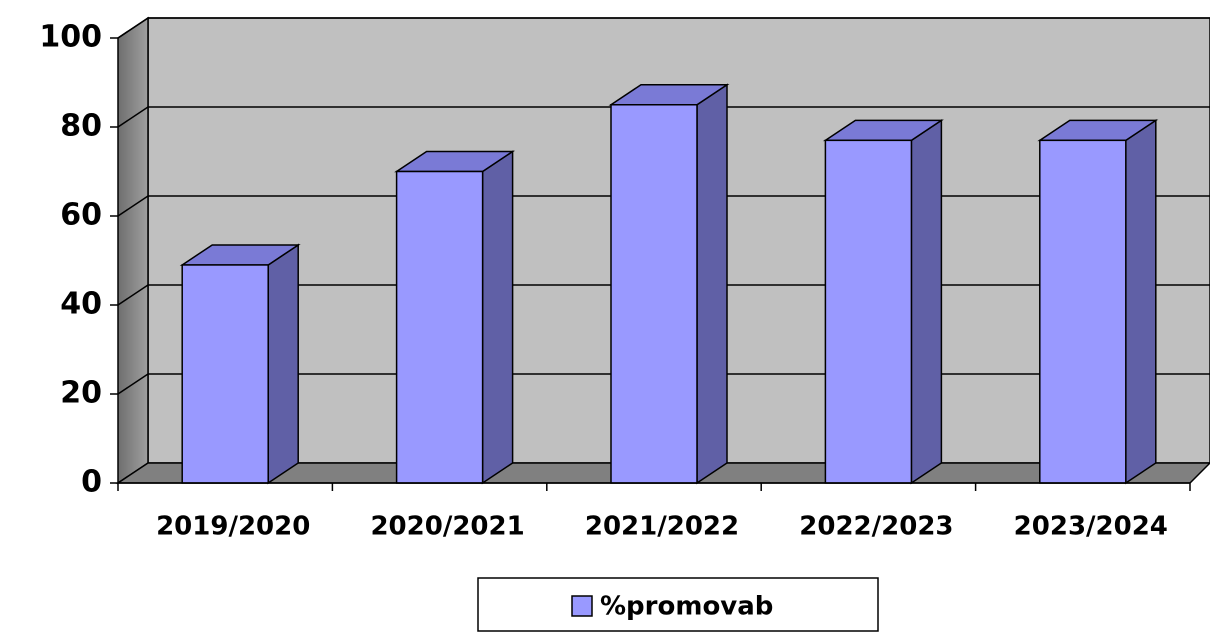 The width and height of the screenshot is (1210, 636). I want to click on legend-label: %promovab, so click(686, 607).